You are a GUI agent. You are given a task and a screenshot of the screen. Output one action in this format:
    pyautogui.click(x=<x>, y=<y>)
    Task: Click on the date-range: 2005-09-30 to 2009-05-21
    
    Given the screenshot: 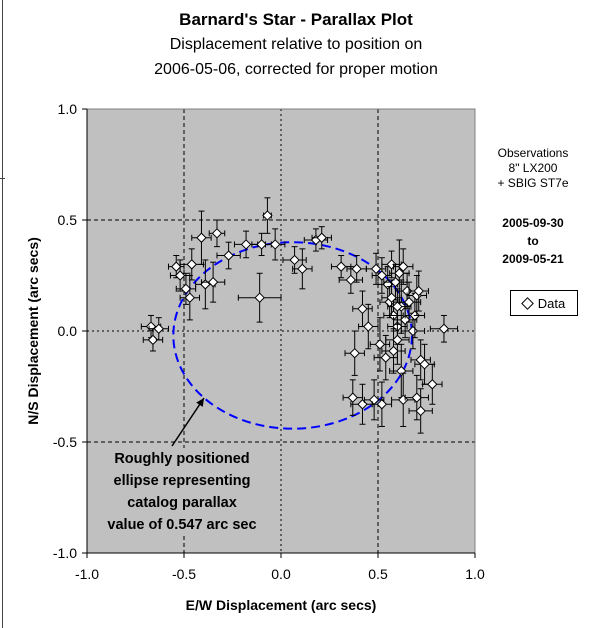 What is the action you would take?
    pyautogui.click(x=533, y=241)
    